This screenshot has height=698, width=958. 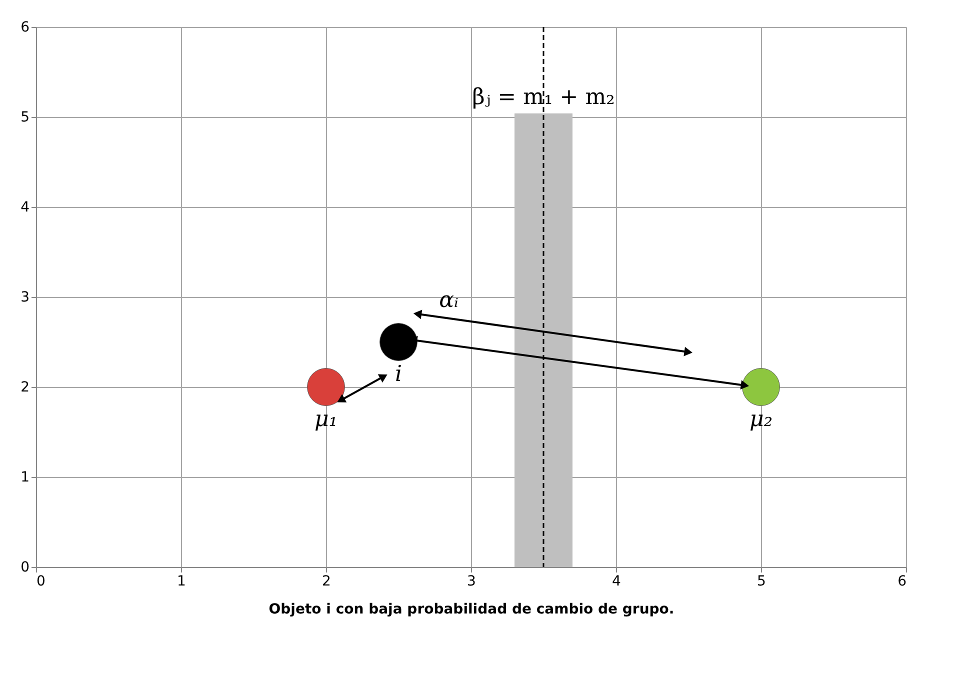 What do you see at coordinates (902, 582) in the screenshot?
I see `x-tick-label: 6` at bounding box center [902, 582].